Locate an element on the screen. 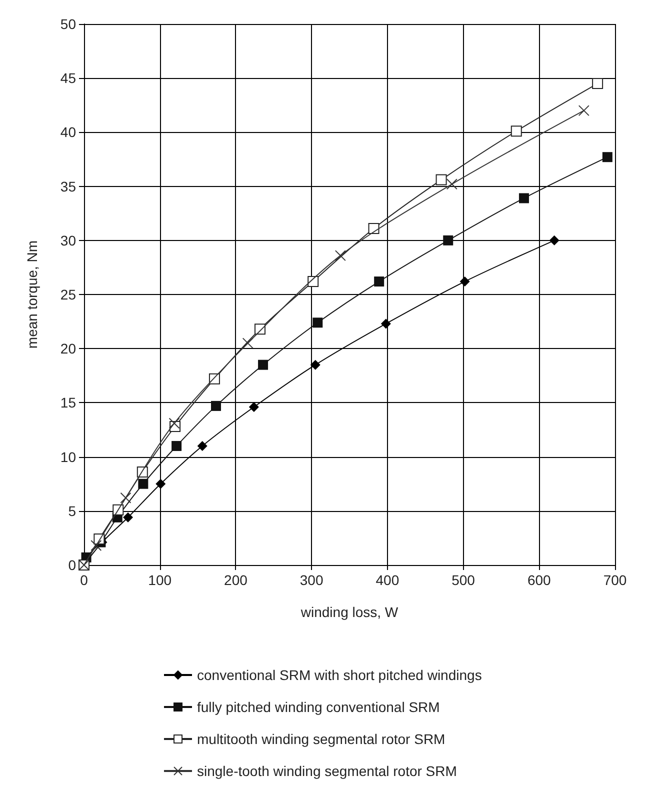 This screenshot has height=796, width=649. y-tick-label: 15 is located at coordinates (68, 402).